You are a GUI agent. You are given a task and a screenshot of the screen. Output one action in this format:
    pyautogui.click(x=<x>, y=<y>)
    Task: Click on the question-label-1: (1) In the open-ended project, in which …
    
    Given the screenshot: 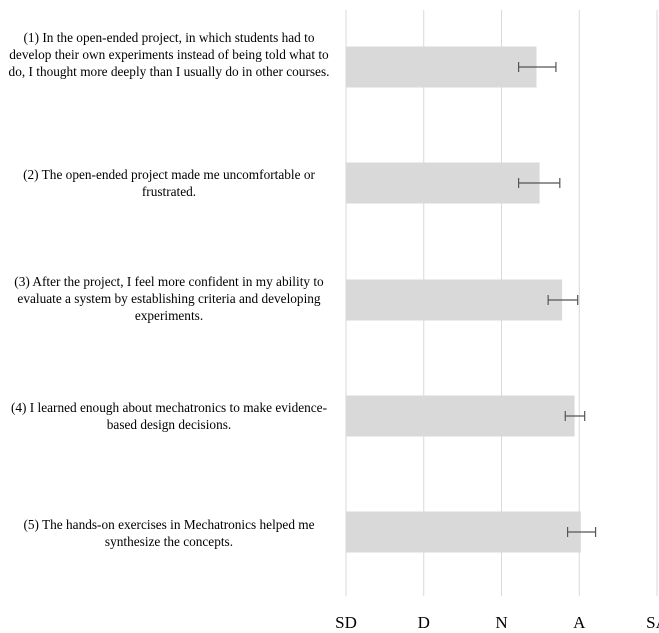 What is the action you would take?
    pyautogui.click(x=169, y=54)
    